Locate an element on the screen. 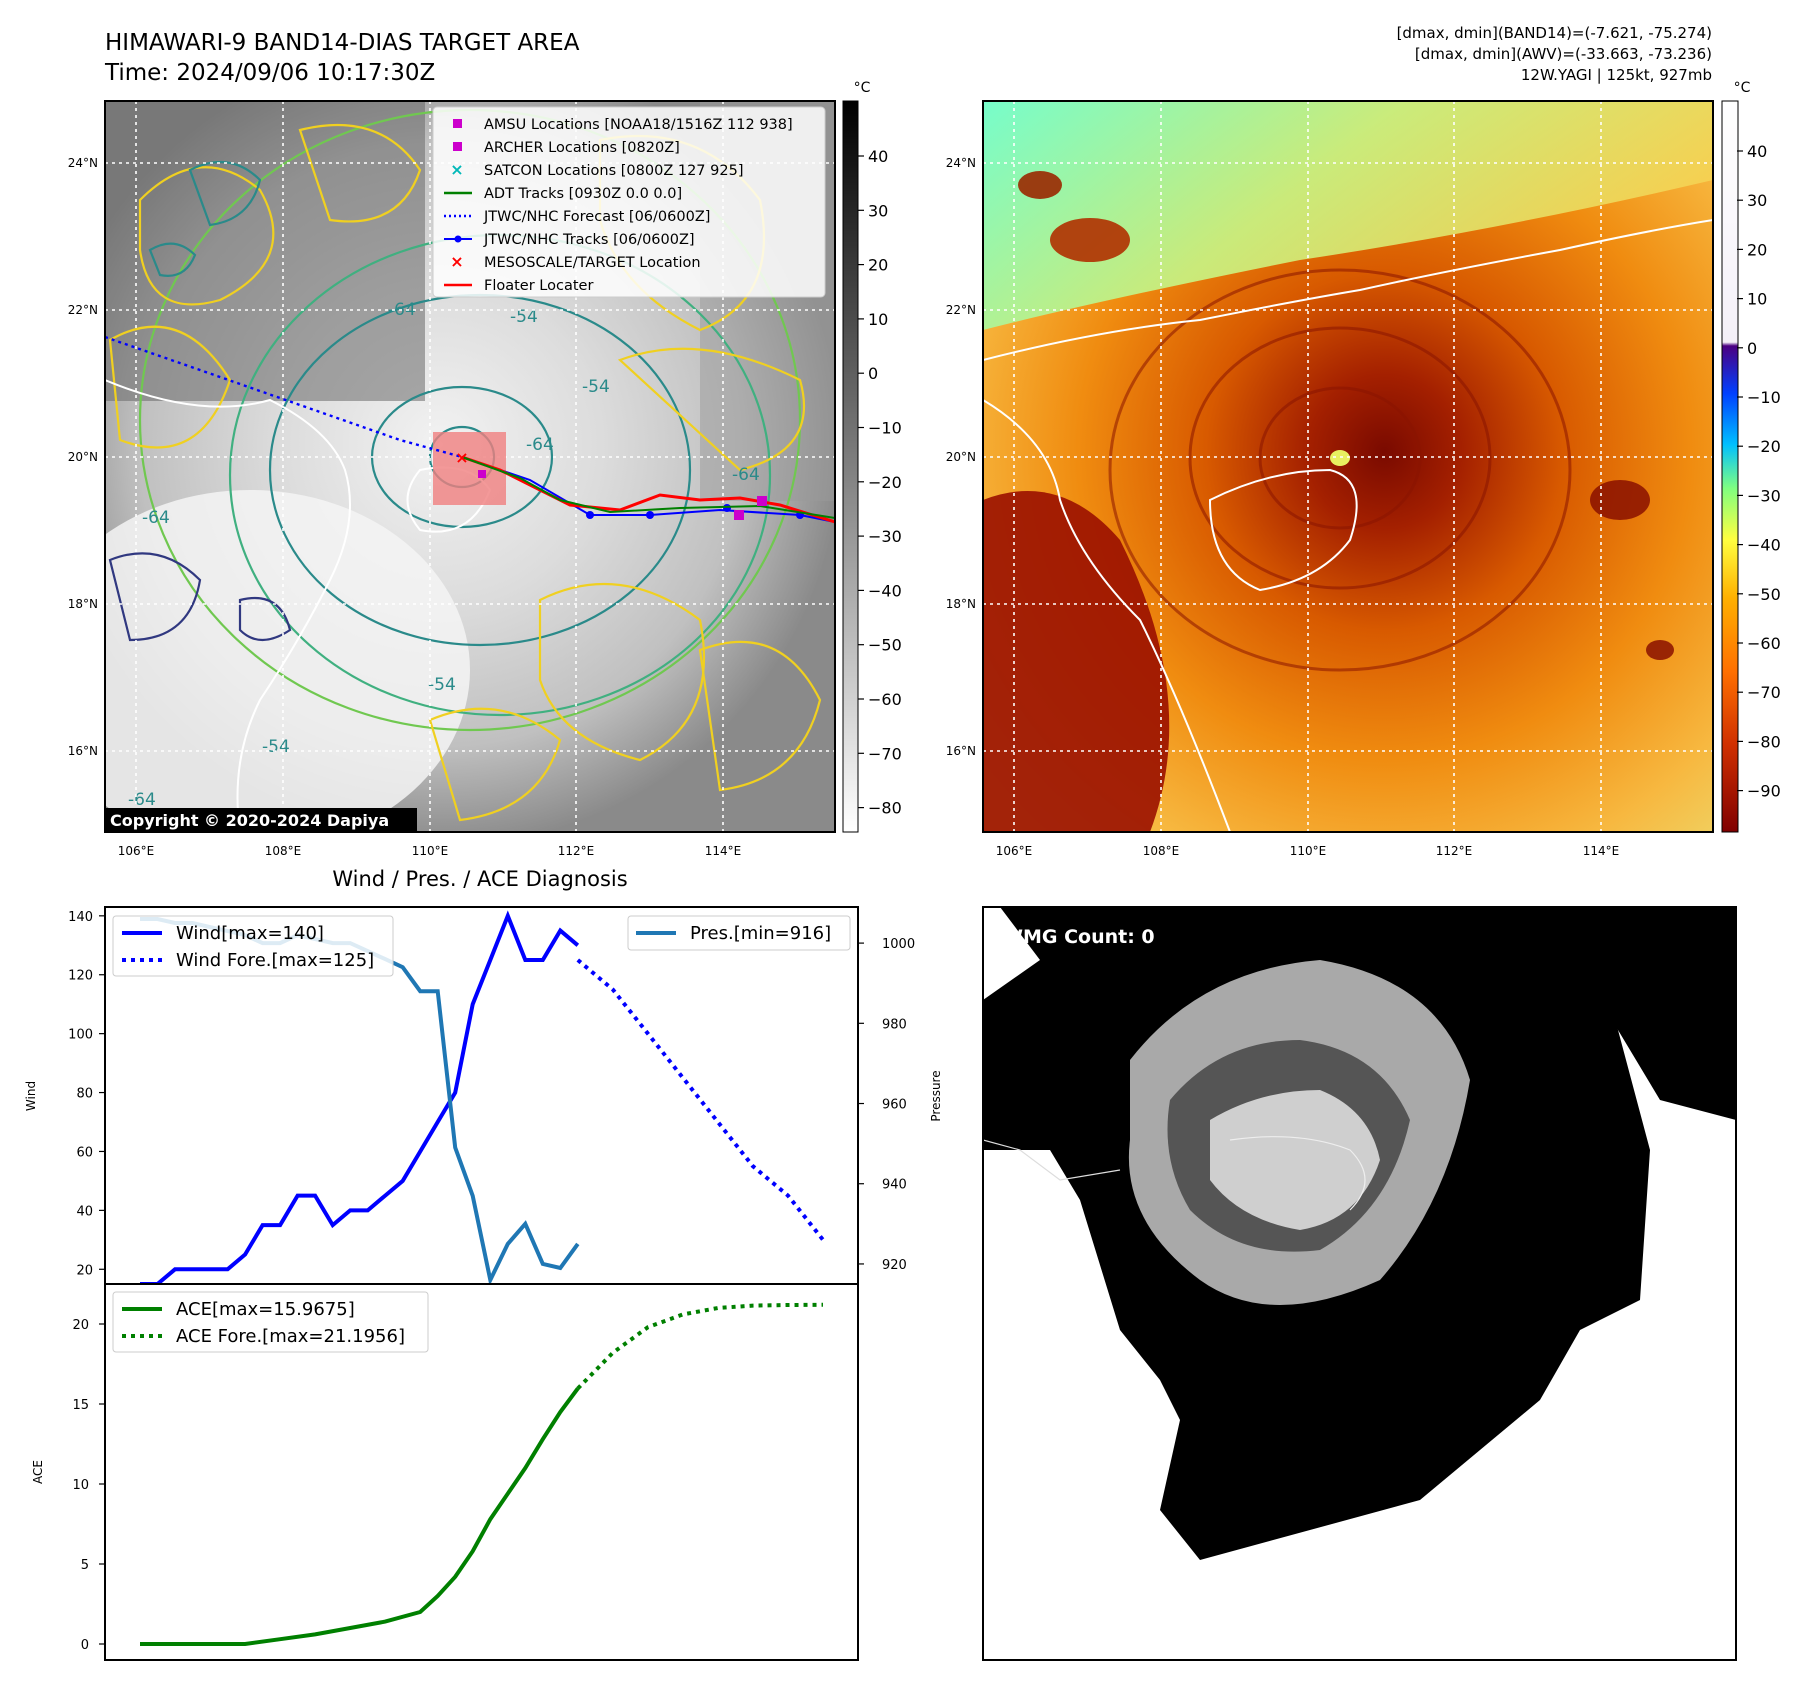  pressure-axis-label: Pressure is located at coordinates (936, 1095).